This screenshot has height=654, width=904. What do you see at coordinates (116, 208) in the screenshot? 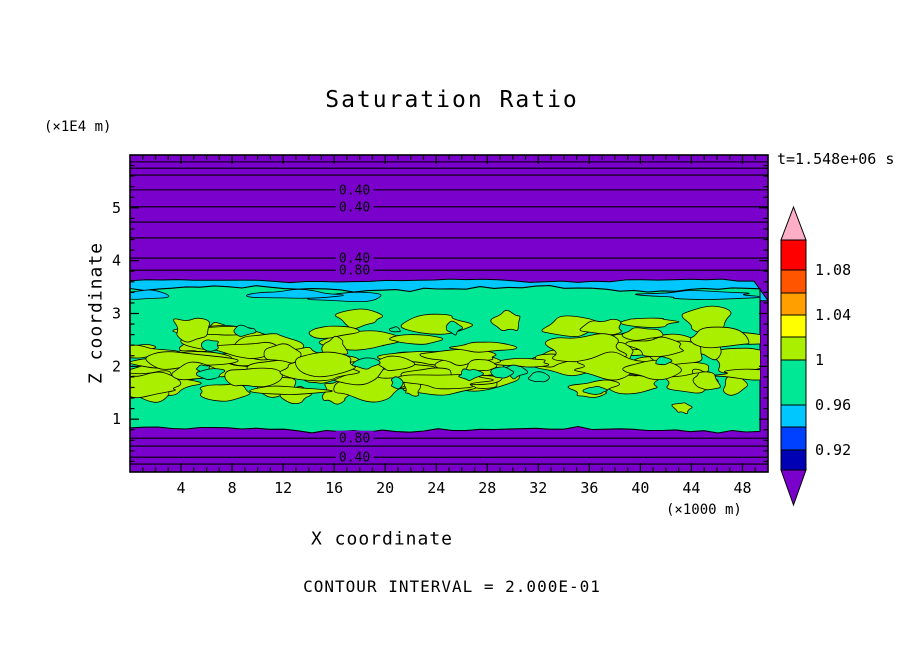
I see `y-tick-label: 5` at bounding box center [116, 208].